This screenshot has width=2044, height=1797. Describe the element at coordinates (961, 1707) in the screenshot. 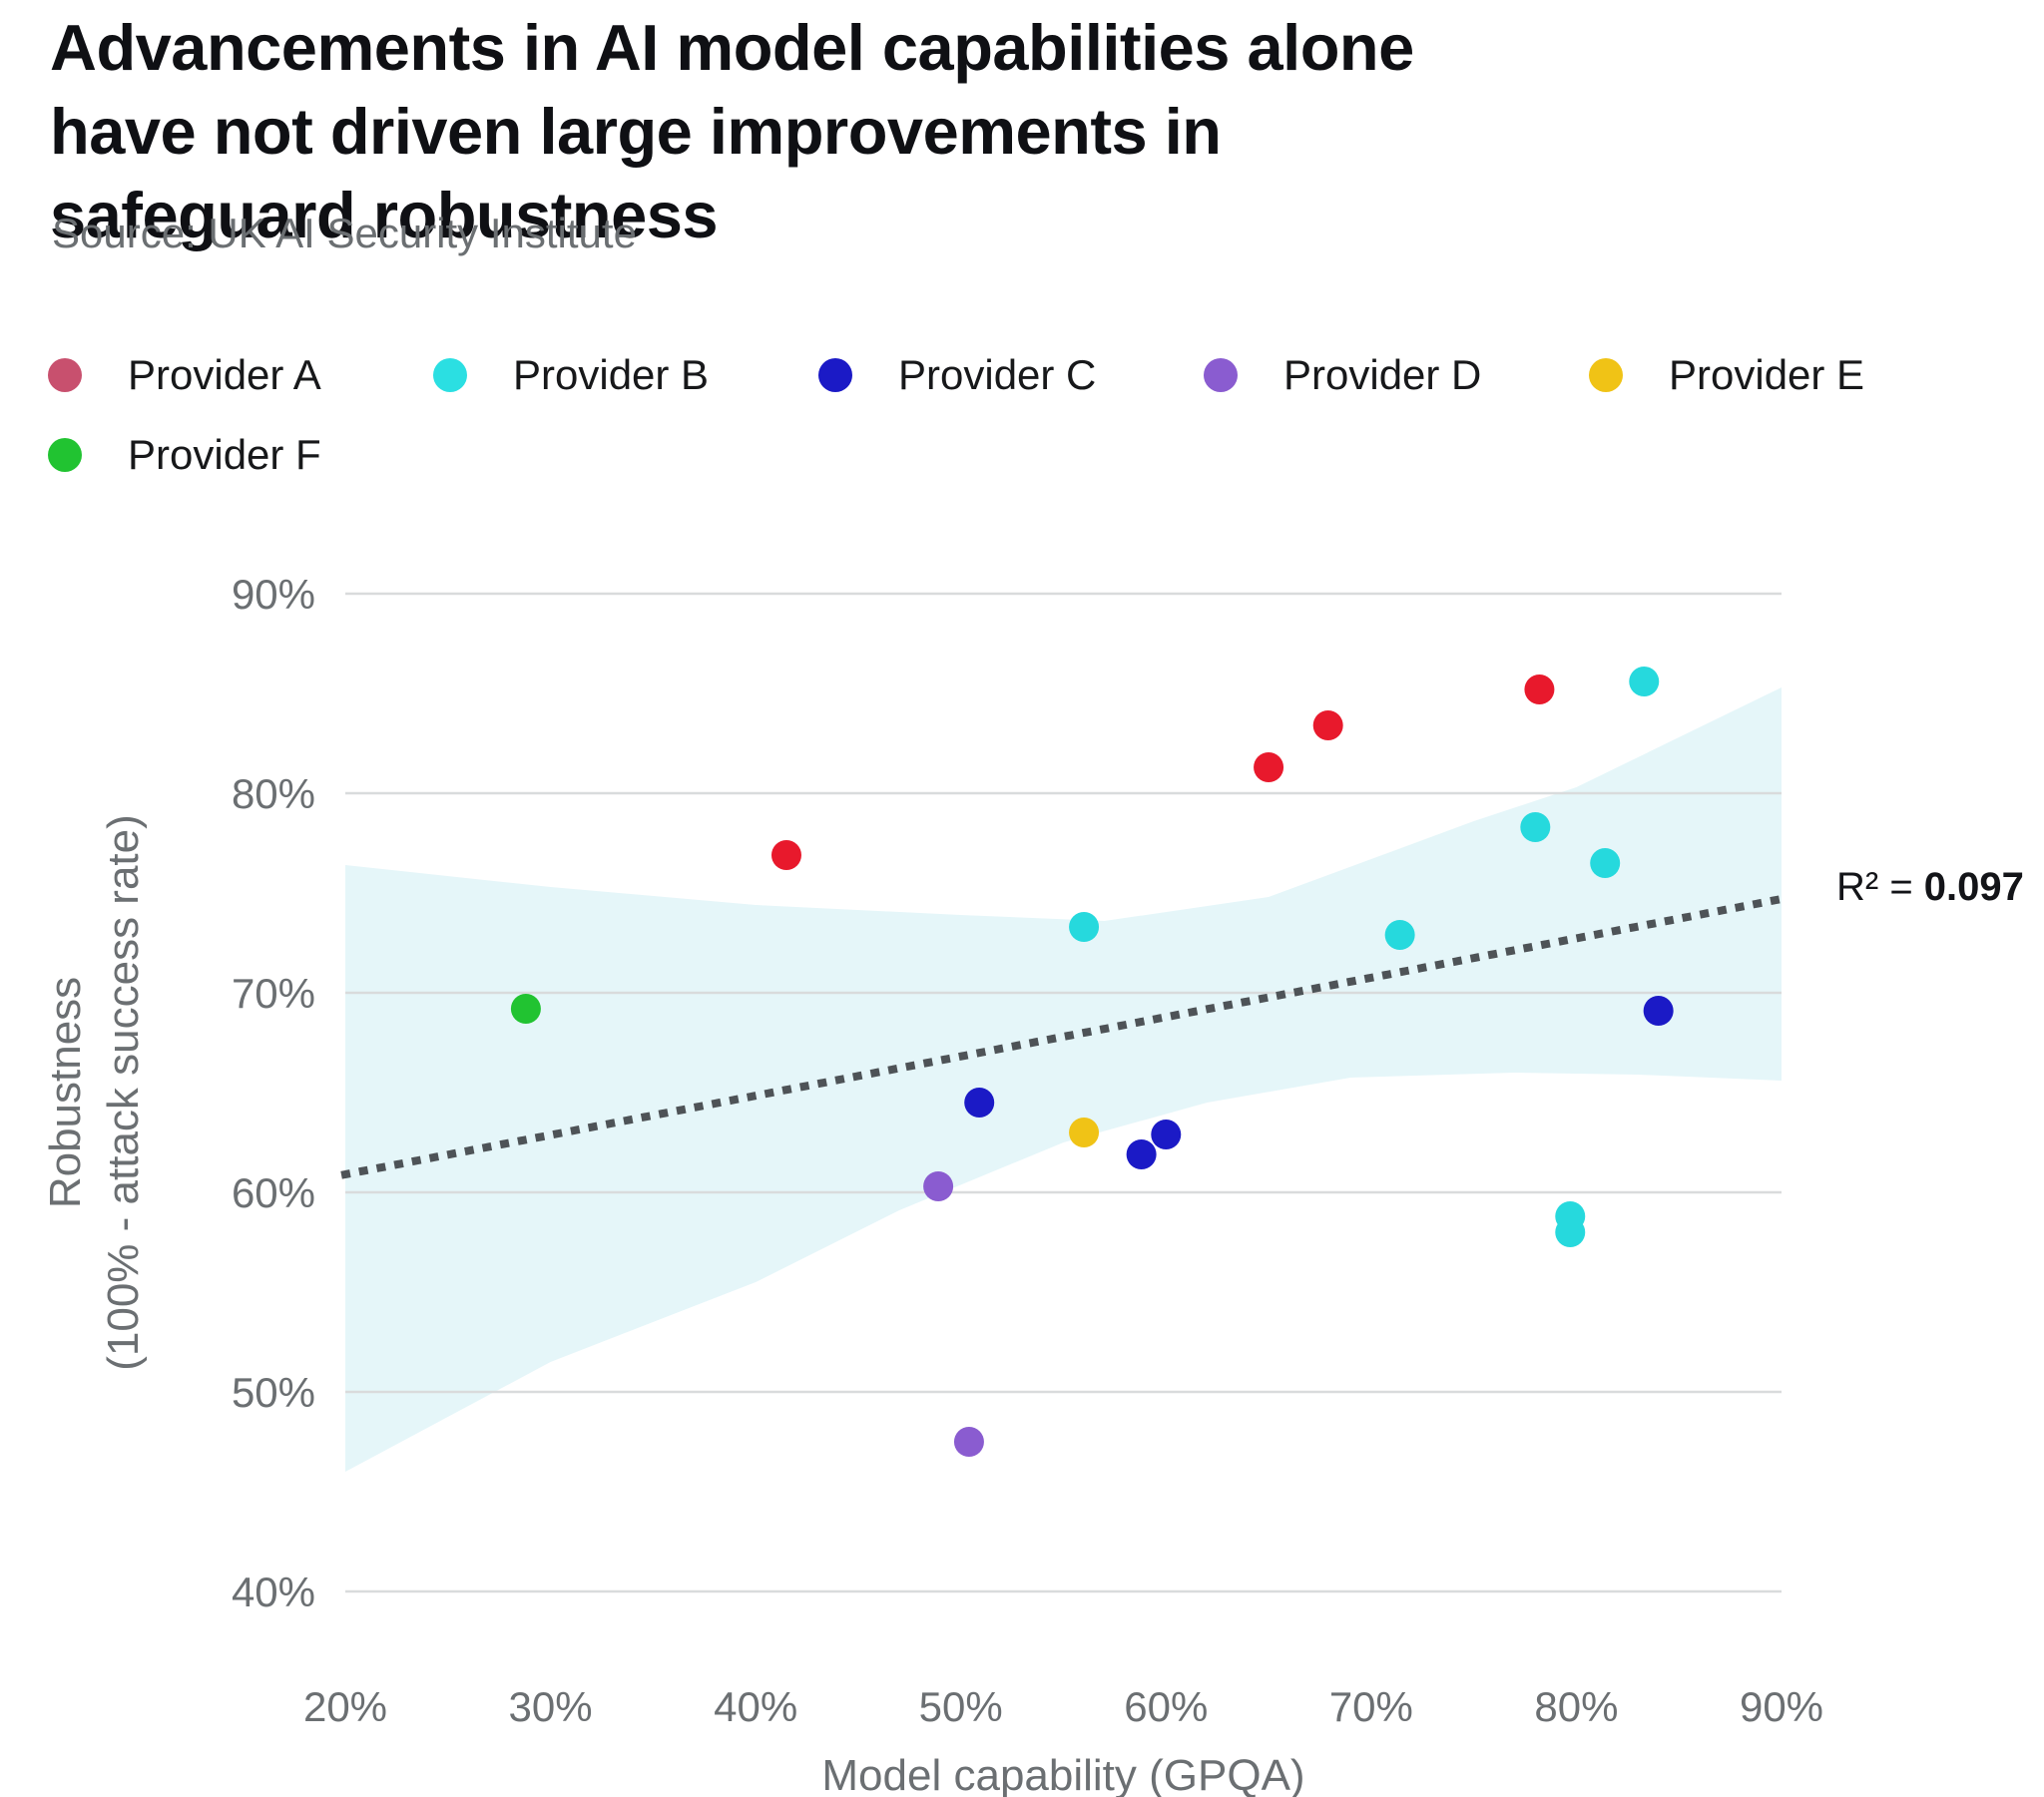

I see `x-tick-label: 50%` at that location.